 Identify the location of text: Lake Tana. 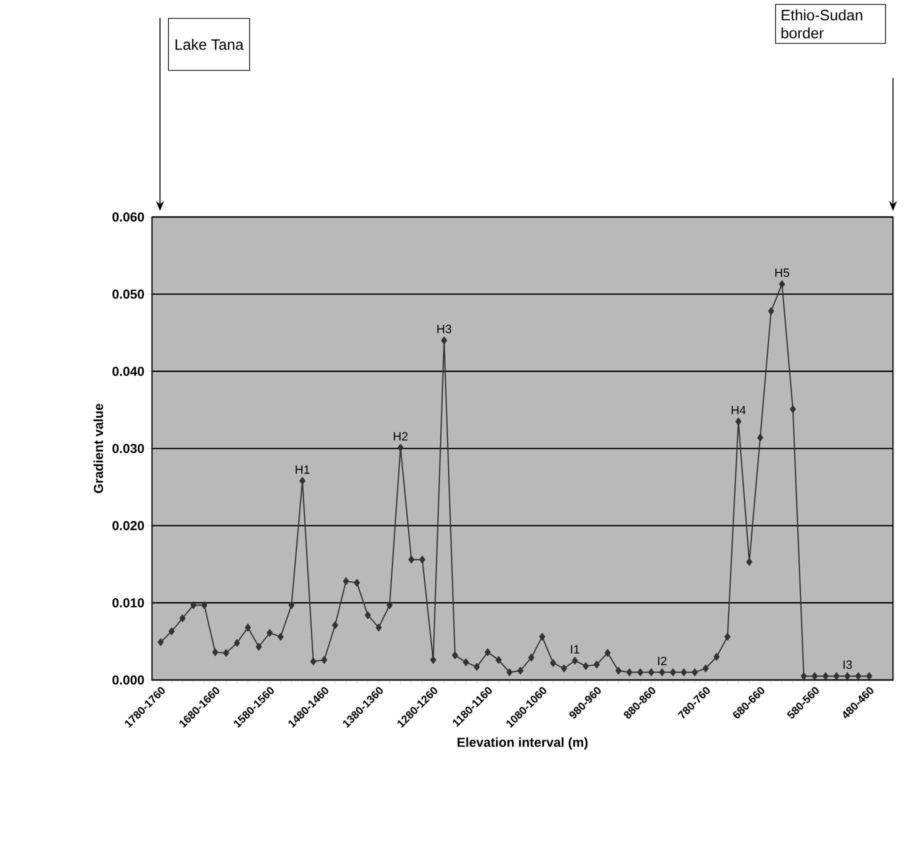
(210, 44).